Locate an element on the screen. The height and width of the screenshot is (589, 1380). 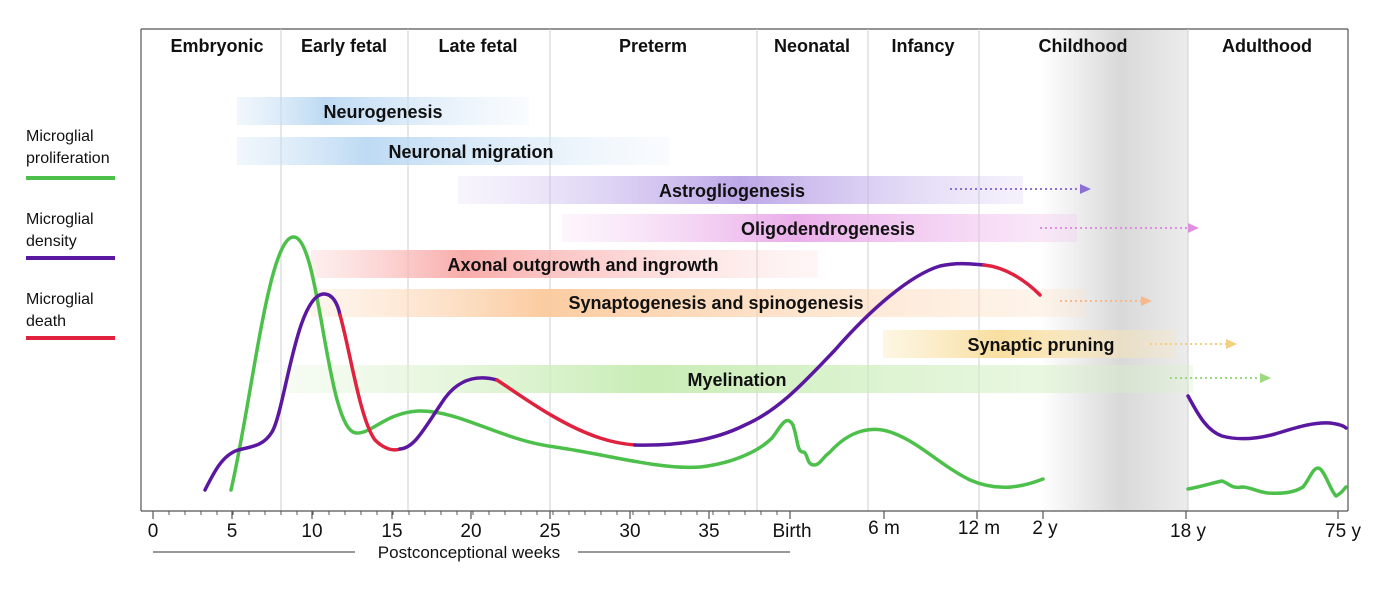
bar-synaptic-pruning is located at coordinates (1029, 344).